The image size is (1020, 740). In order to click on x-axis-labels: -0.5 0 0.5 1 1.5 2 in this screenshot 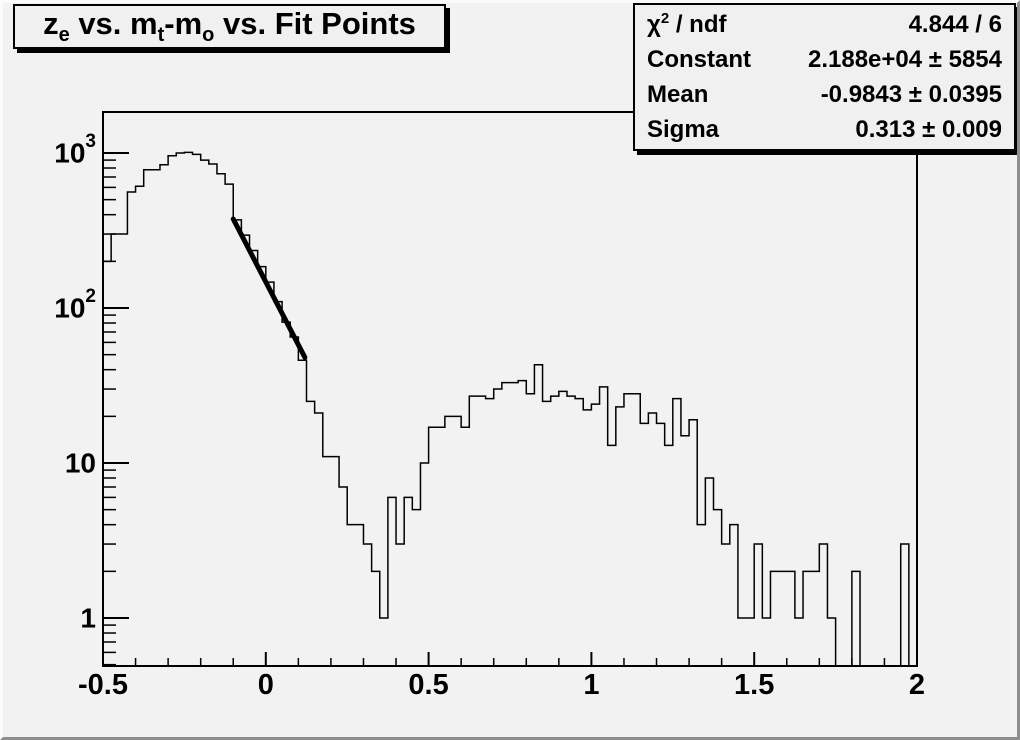, I will do `click(501, 685)`.